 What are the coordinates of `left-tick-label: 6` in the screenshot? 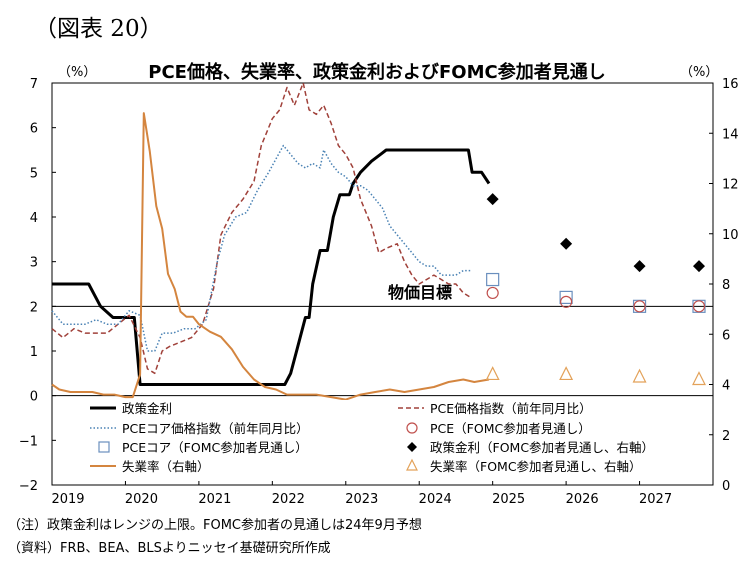 It's located at (34, 129).